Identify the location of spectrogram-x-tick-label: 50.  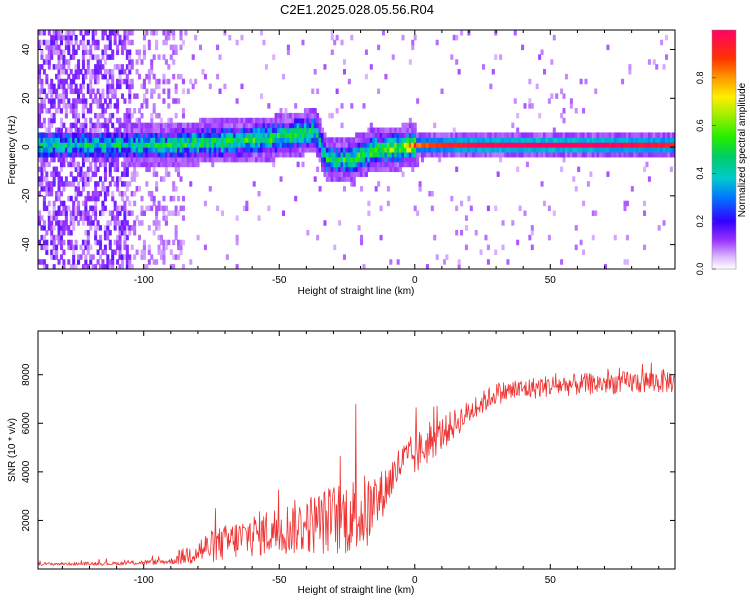
(551, 280).